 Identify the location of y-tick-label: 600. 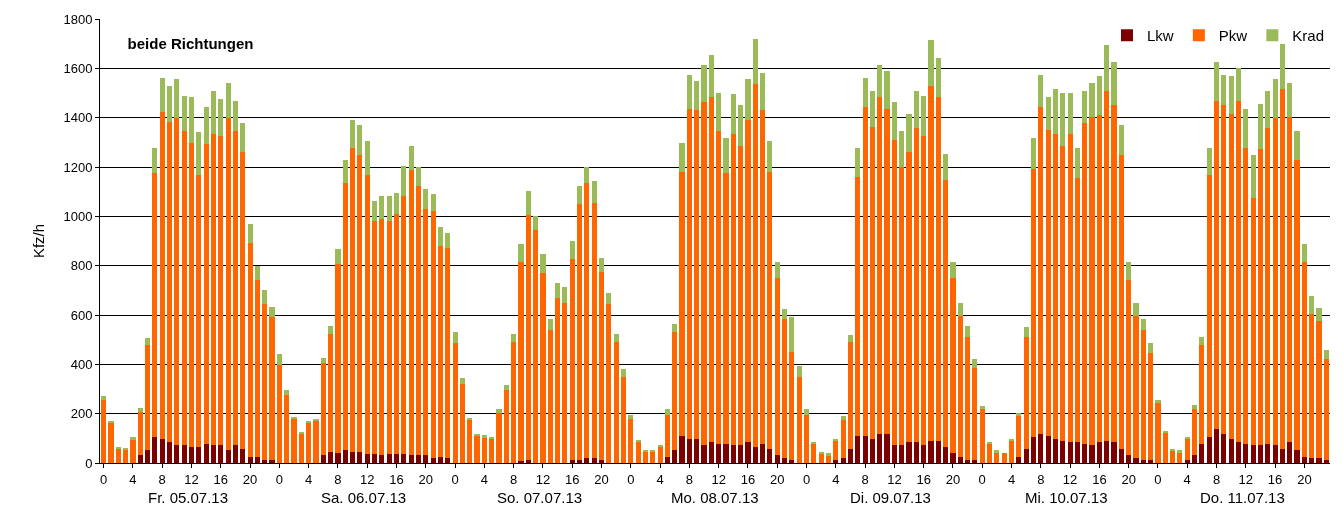
(81, 315).